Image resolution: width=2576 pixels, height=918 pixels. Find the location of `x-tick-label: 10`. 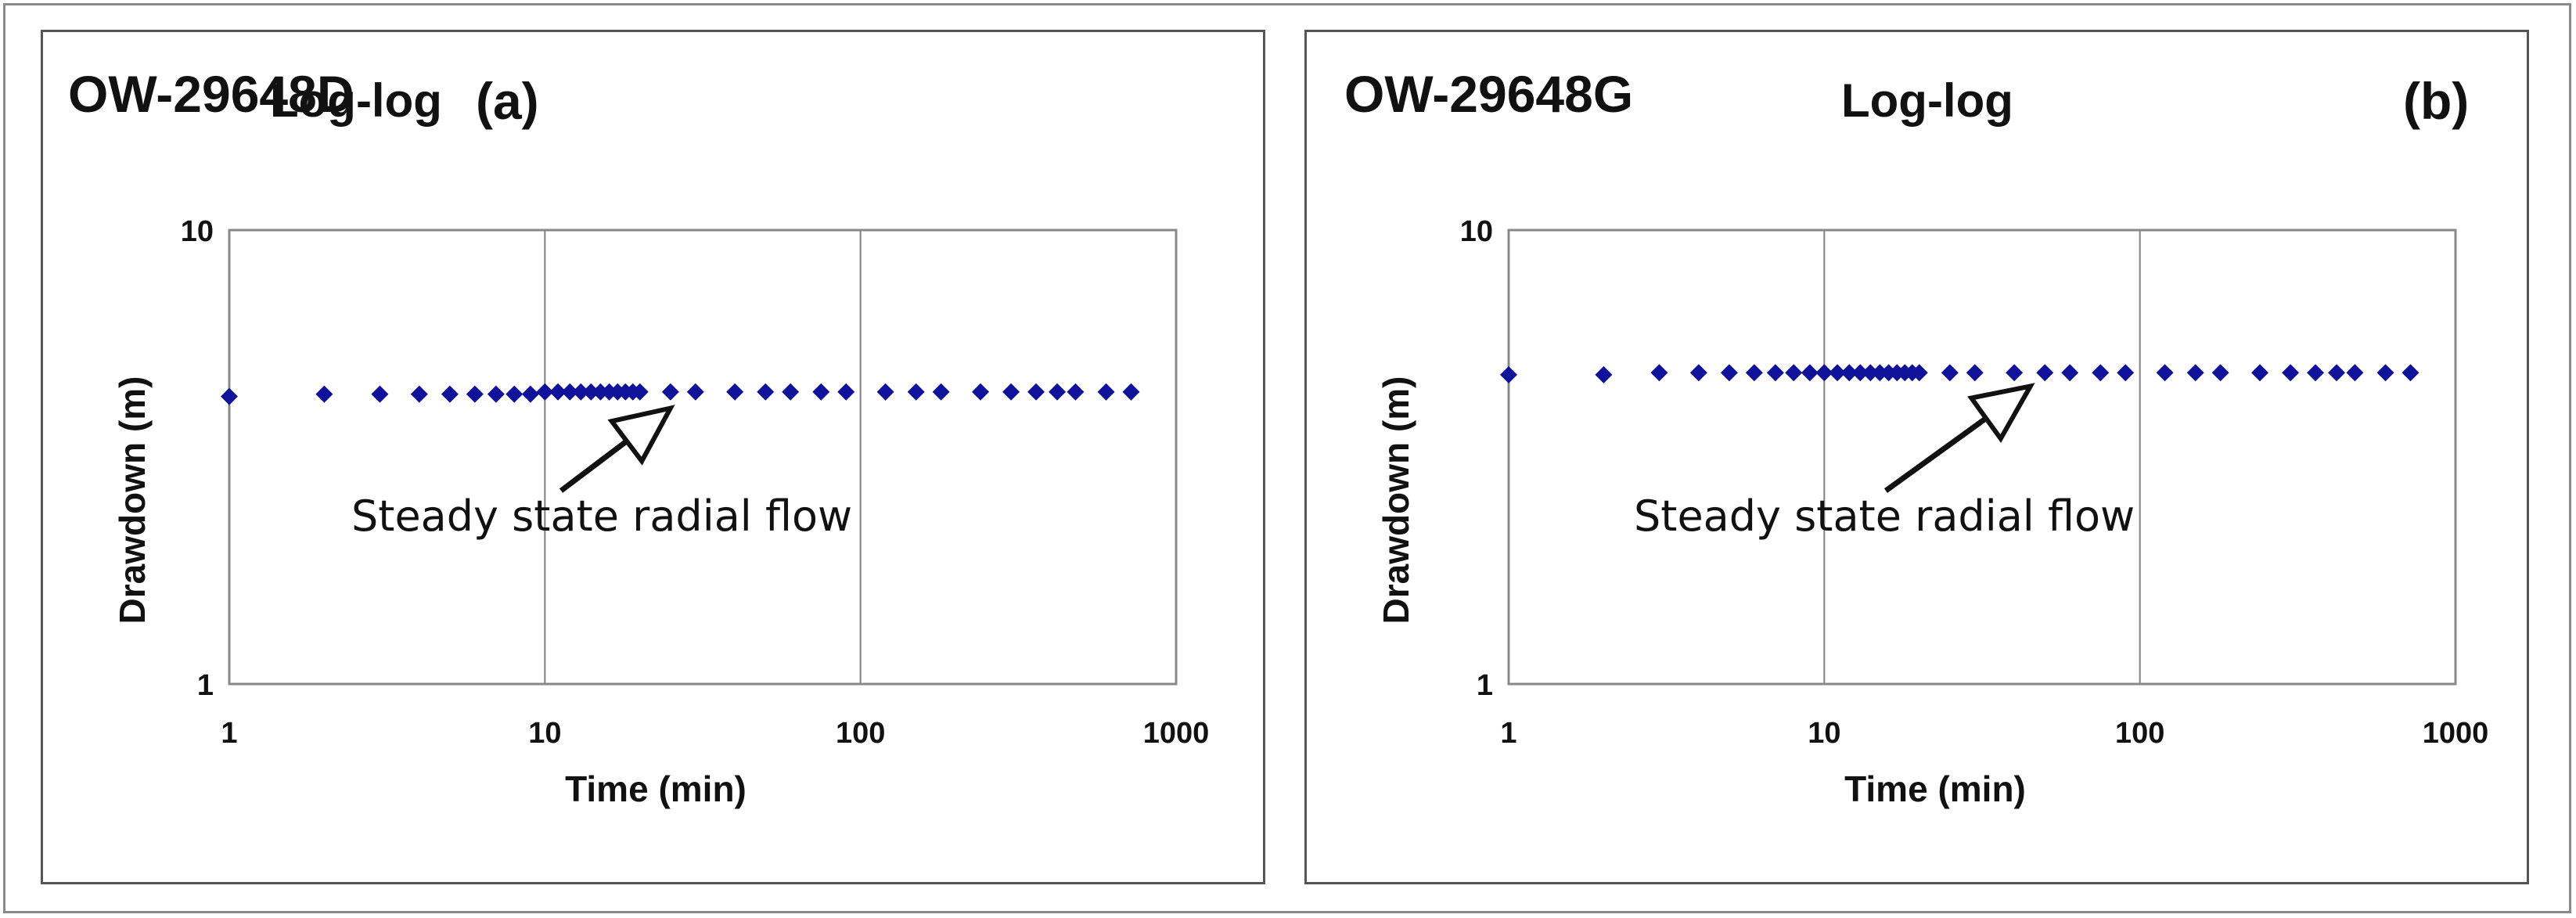

x-tick-label: 10 is located at coordinates (1824, 733).